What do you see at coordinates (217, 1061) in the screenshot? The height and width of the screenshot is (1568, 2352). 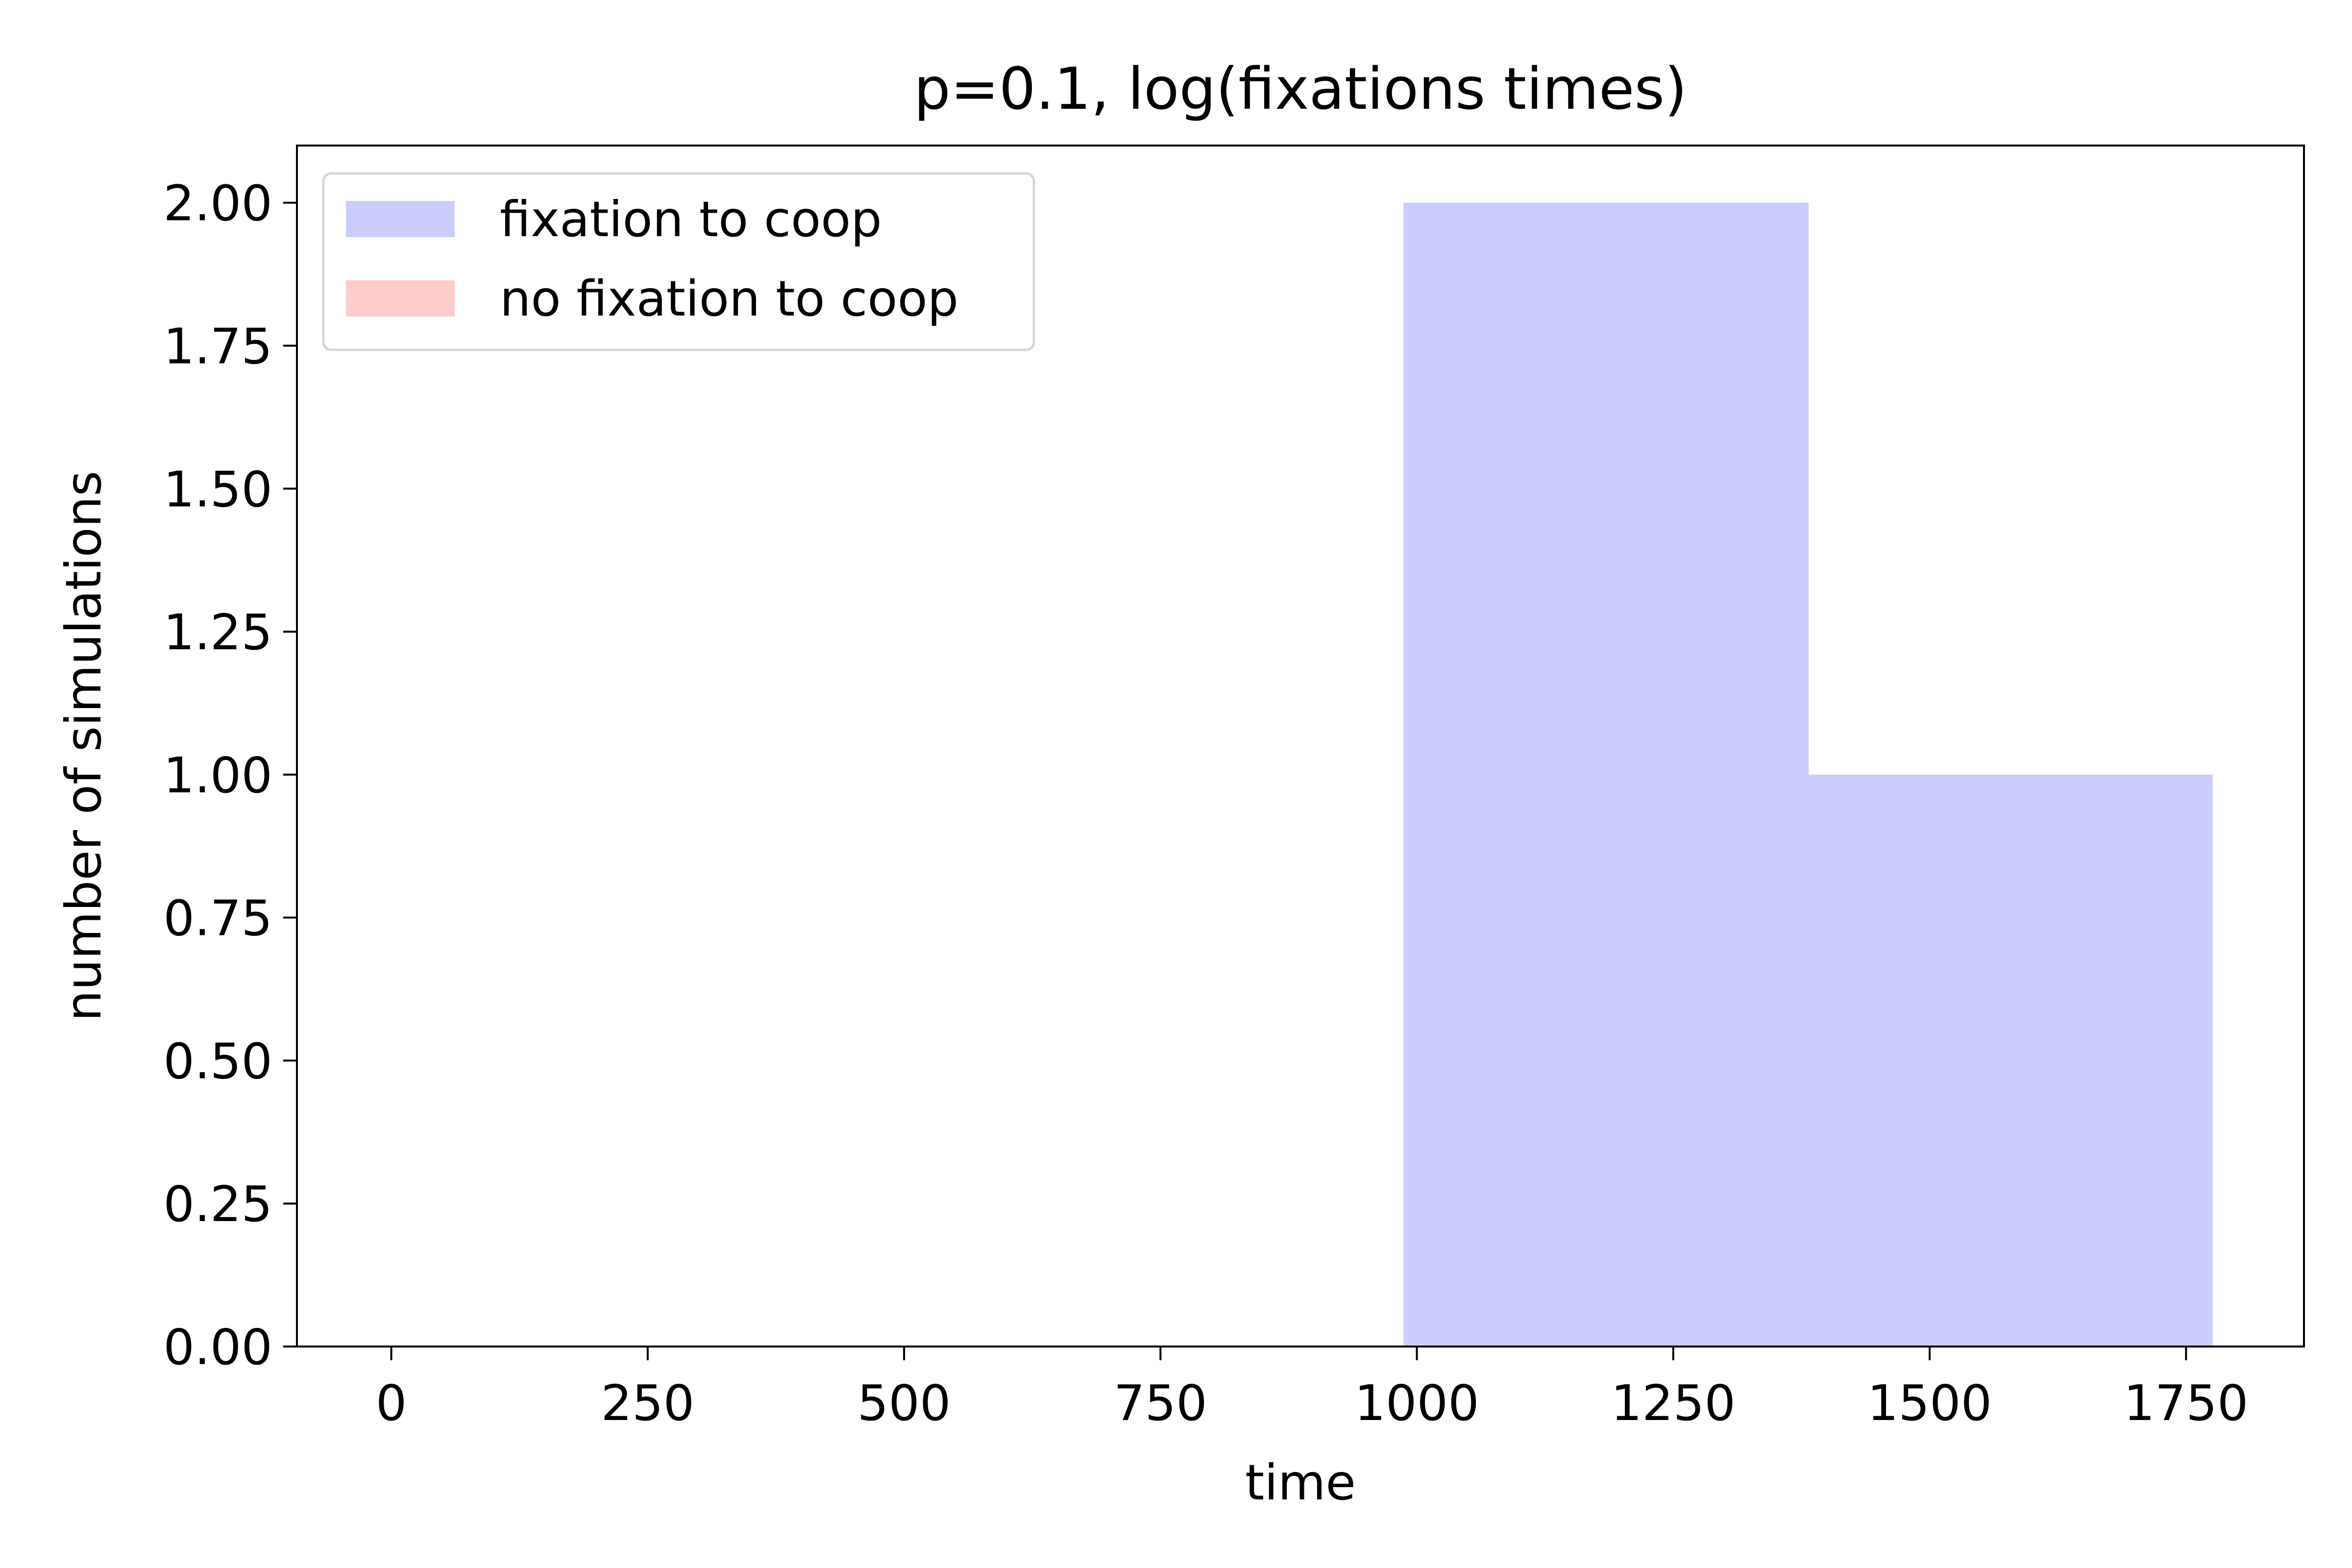 I see `y-tick-label: 0.50` at bounding box center [217, 1061].